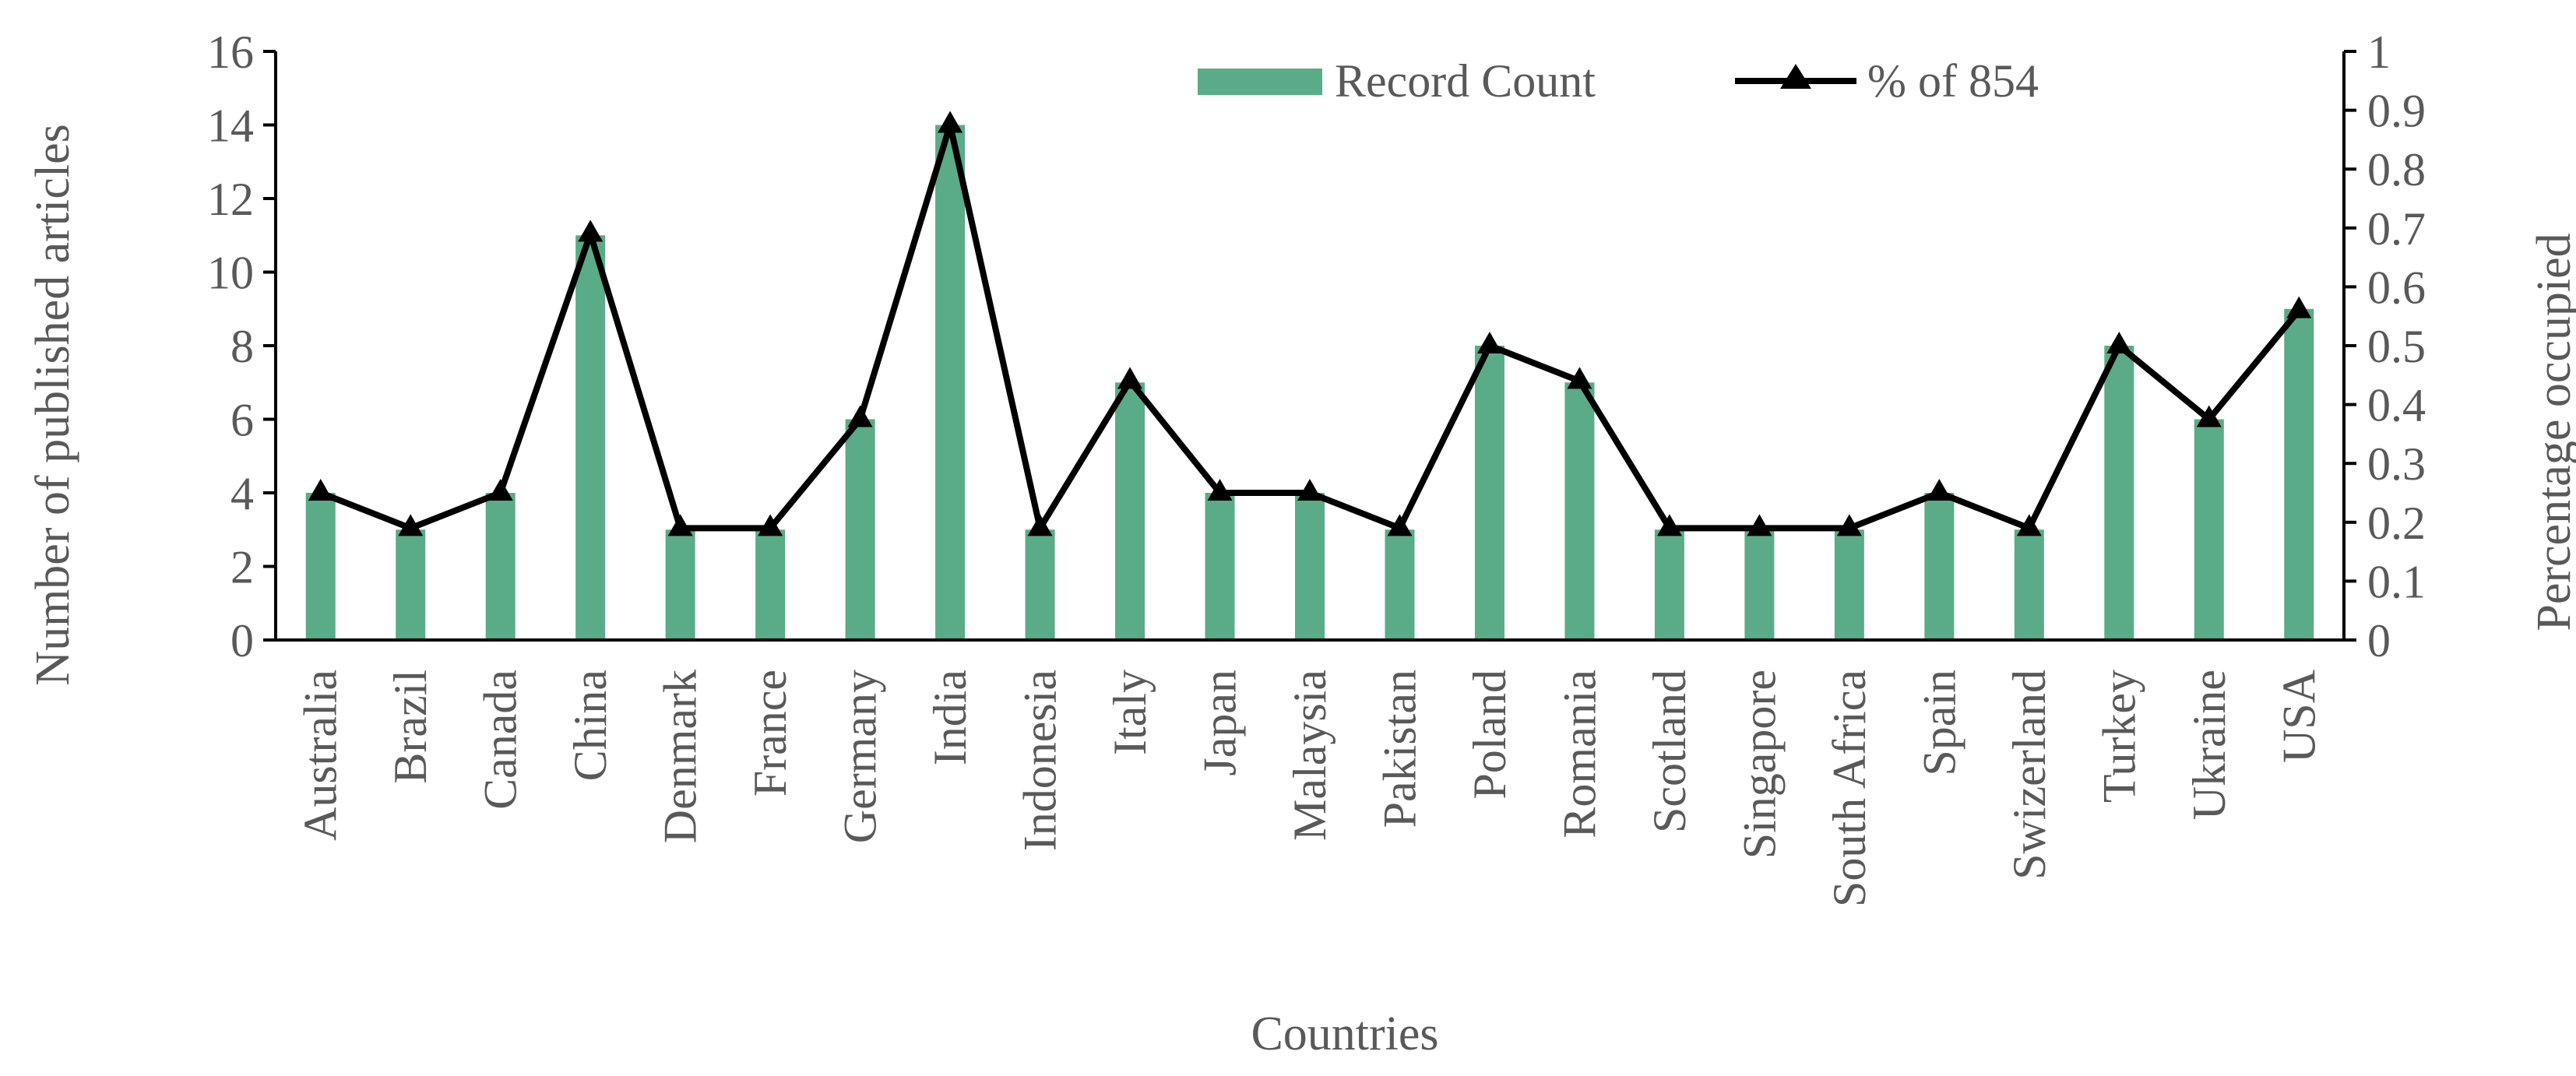  I want to click on x-category-label: China, so click(590, 725).